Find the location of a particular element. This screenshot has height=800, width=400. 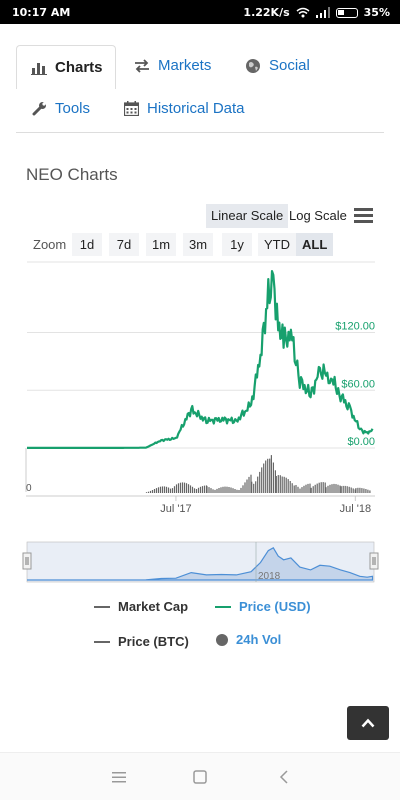

zoom-1m-button: 1m is located at coordinates (161, 244).